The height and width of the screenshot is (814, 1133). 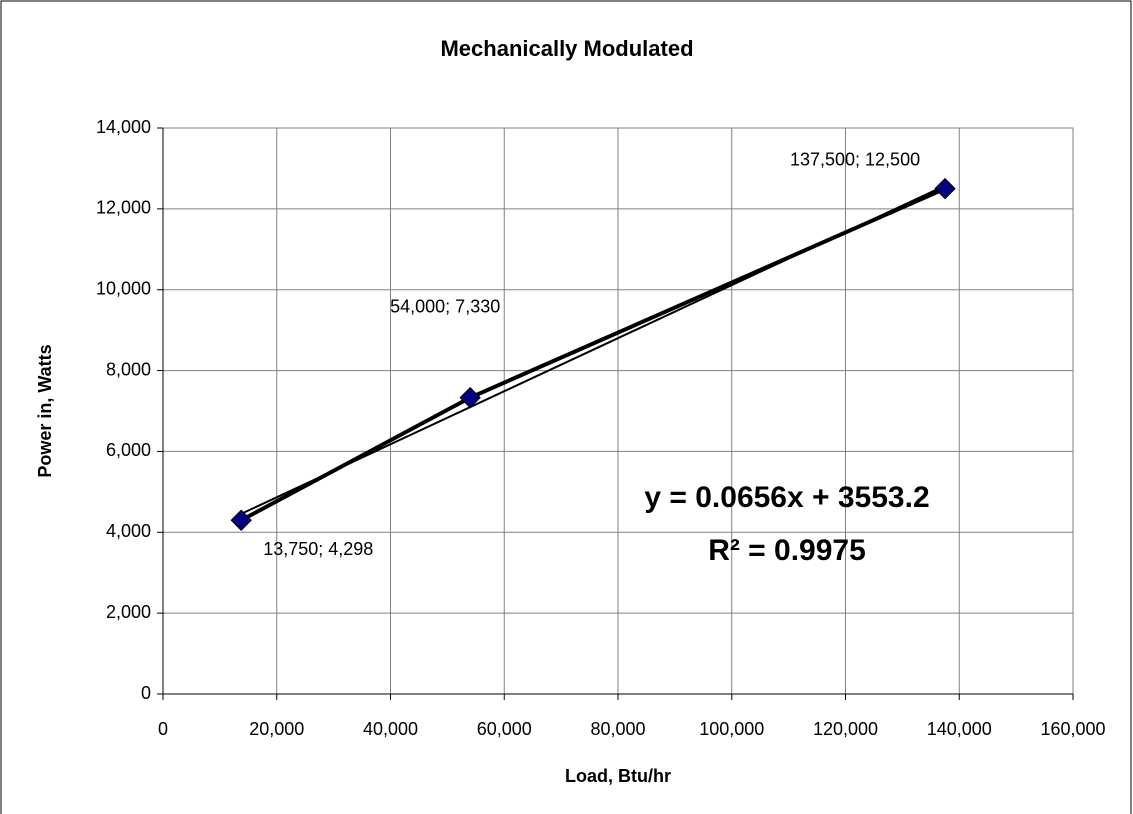 What do you see at coordinates (445, 306) in the screenshot?
I see `data-label: 54,000; 7,330` at bounding box center [445, 306].